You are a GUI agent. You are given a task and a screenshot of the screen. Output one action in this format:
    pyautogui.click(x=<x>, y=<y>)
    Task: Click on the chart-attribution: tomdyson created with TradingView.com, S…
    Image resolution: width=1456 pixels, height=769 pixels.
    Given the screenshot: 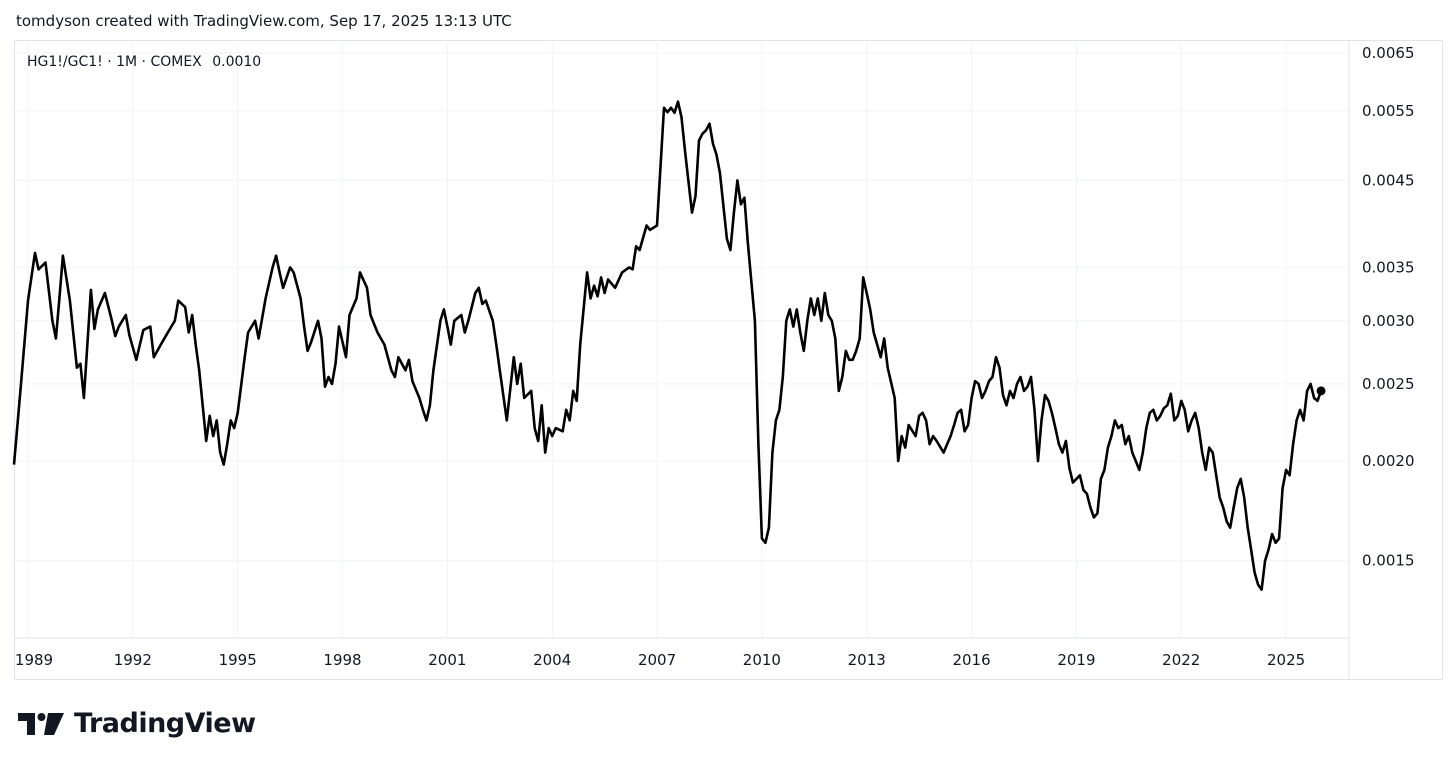 What is the action you would take?
    pyautogui.click(x=264, y=21)
    